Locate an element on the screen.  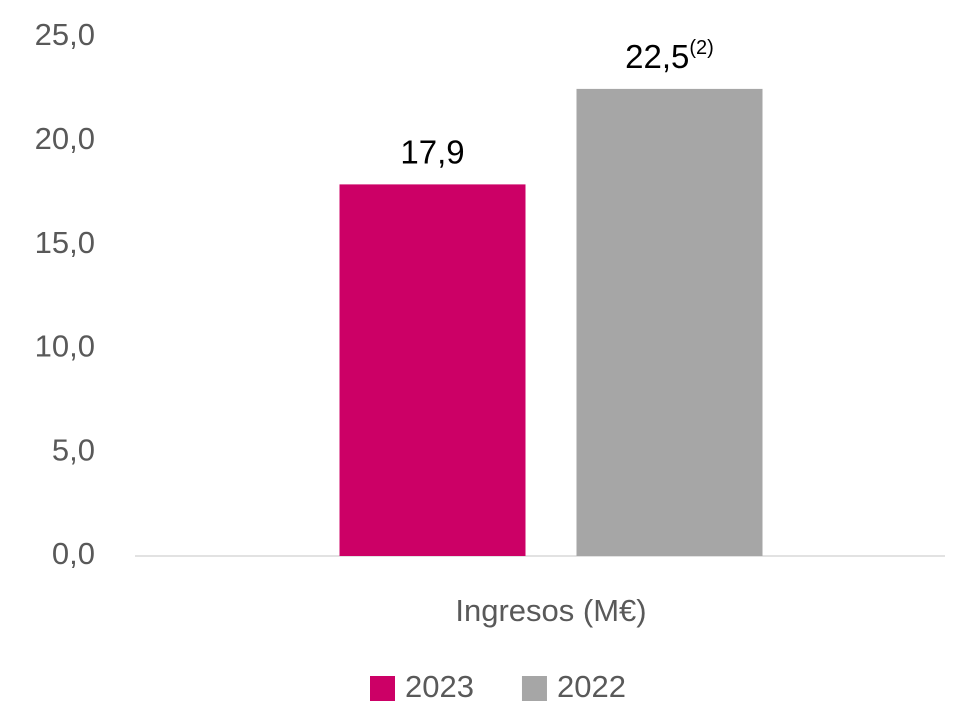
data-label-value: 22,5 is located at coordinates (657, 56).